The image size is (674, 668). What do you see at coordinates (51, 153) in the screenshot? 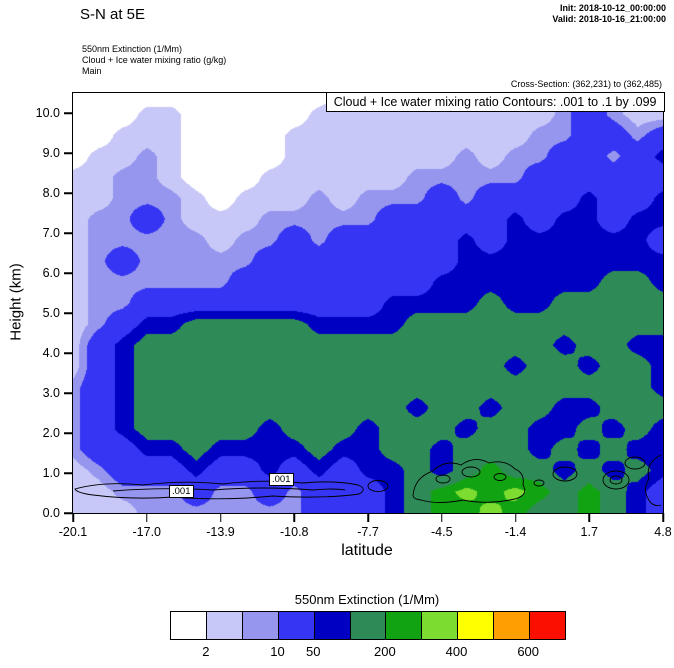
I see `y-tick-label: 9.0` at bounding box center [51, 153].